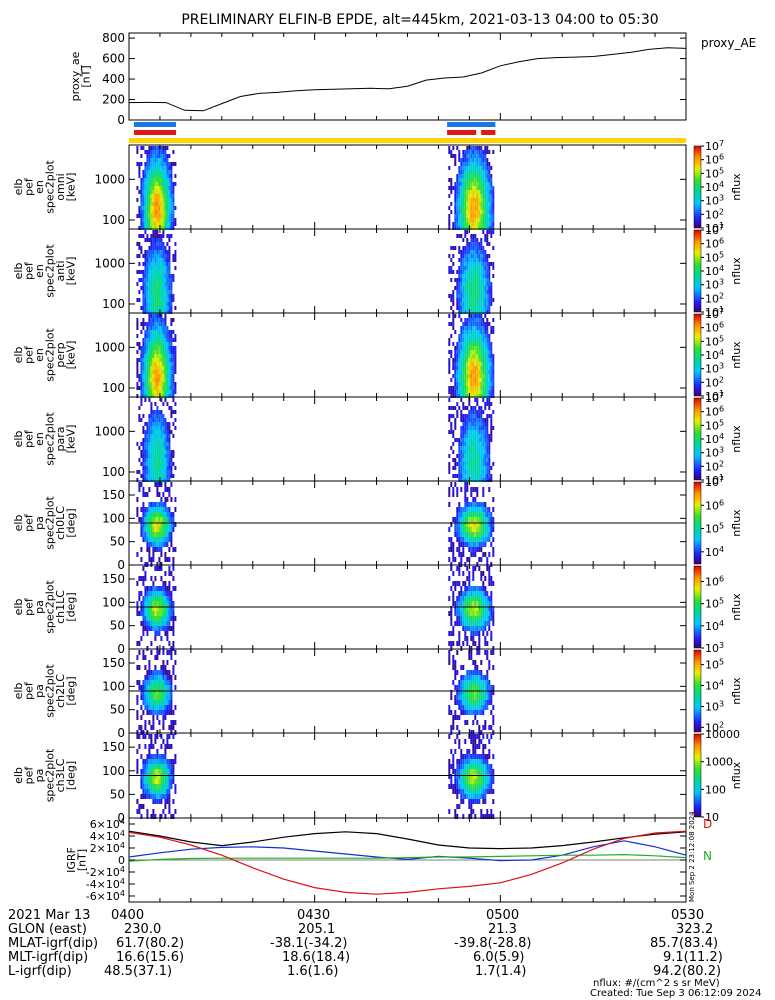  What do you see at coordinates (113, 220) in the screenshot?
I see `spectrogram-elb-pef-en-spec2plot-omni-ytick-label: 100` at bounding box center [113, 220].